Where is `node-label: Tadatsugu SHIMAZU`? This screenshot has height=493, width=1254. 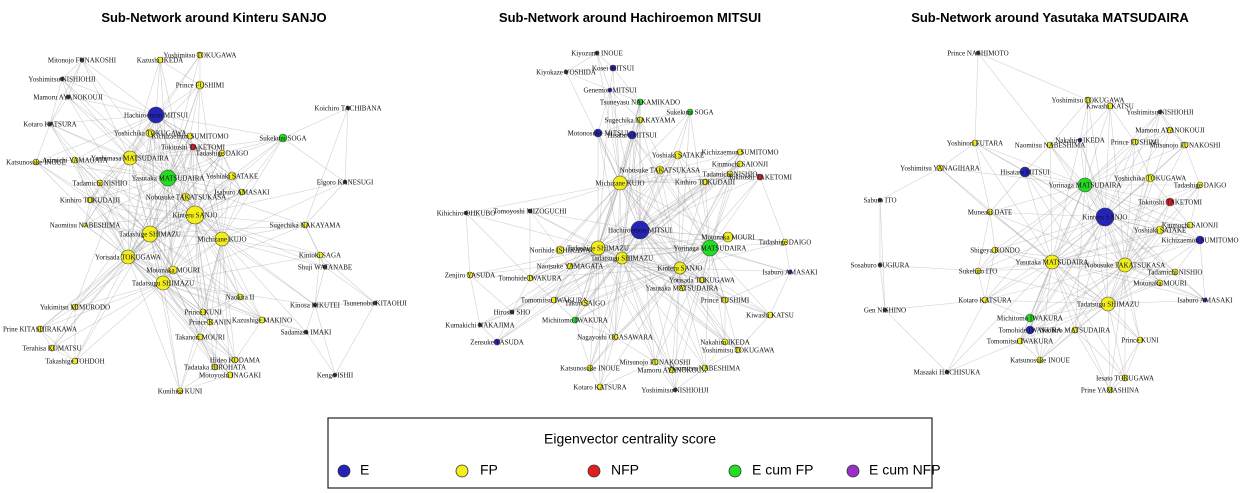 node-label: Tadatsugu SHIMAZU is located at coordinates (163, 284).